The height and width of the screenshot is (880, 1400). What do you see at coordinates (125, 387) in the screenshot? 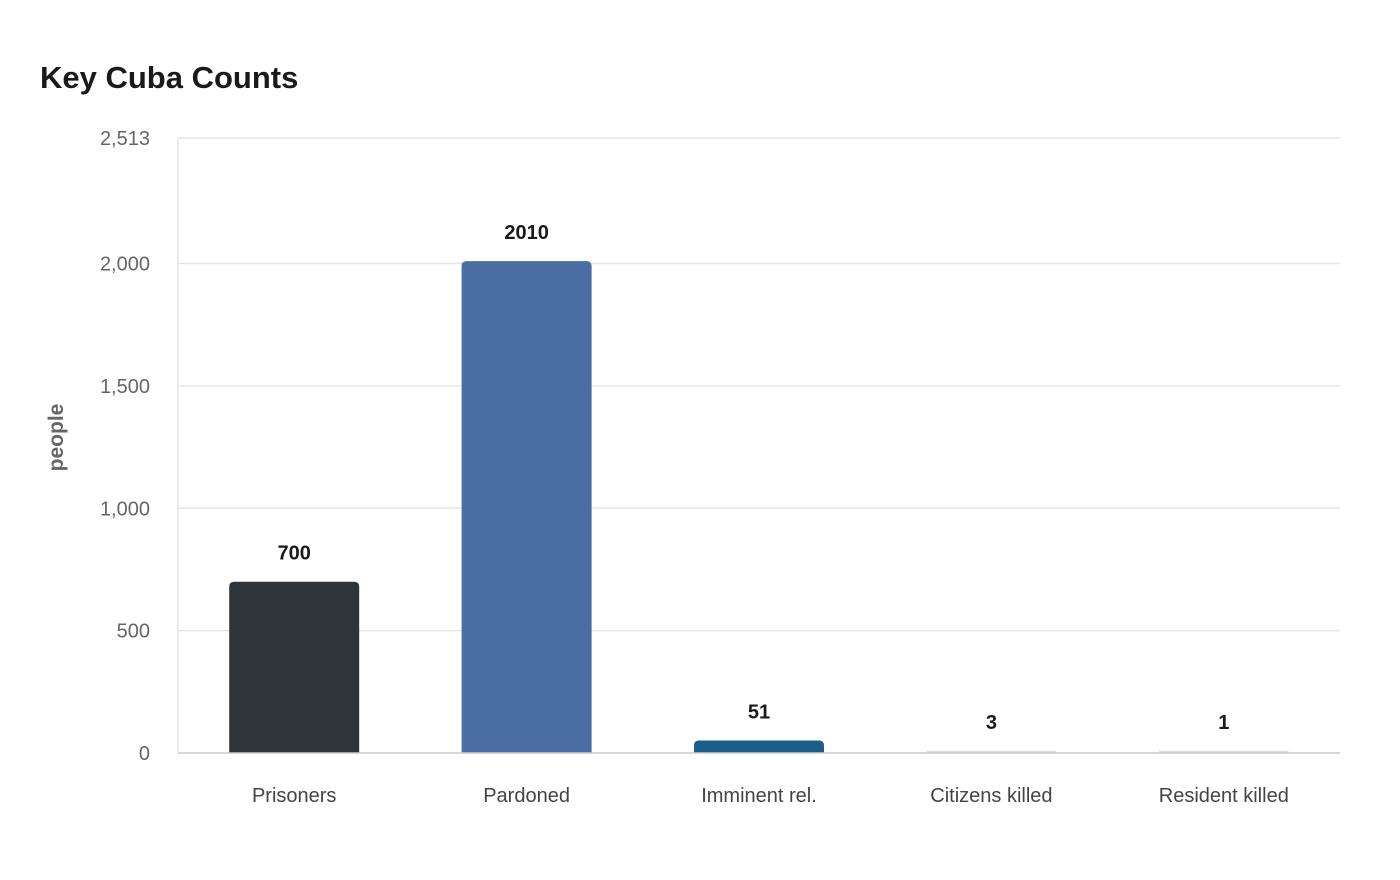
I see `y-tick-label: 1,500` at bounding box center [125, 387].